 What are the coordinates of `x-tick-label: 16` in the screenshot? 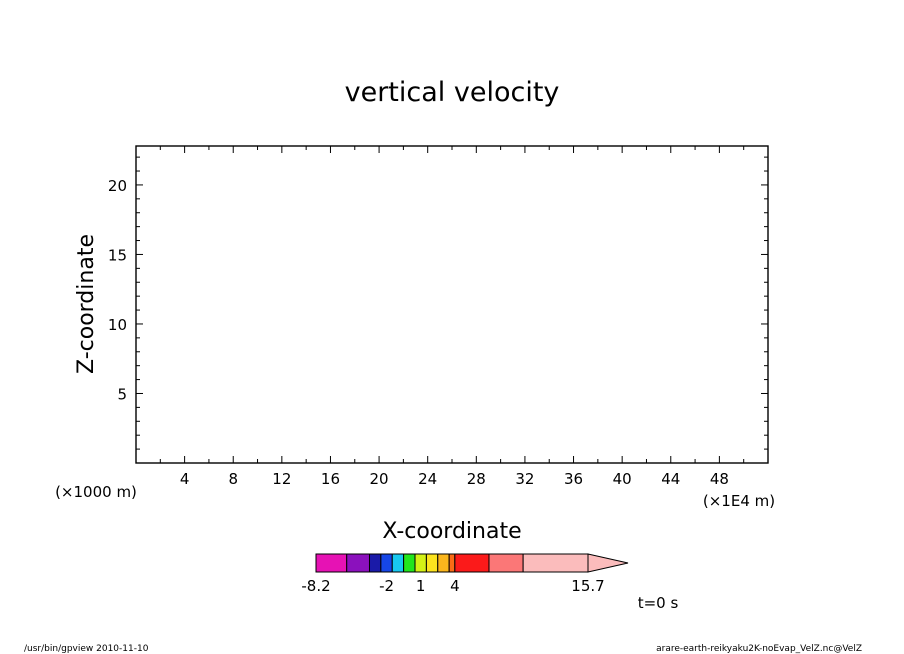 It's located at (330, 479).